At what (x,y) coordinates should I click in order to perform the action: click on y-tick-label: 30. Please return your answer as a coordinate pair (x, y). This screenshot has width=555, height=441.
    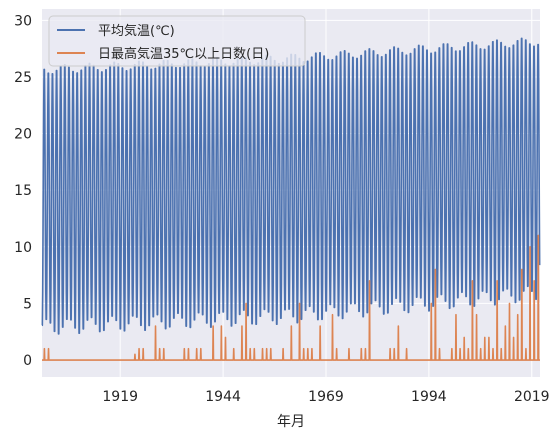
    Looking at the image, I should click on (23, 21).